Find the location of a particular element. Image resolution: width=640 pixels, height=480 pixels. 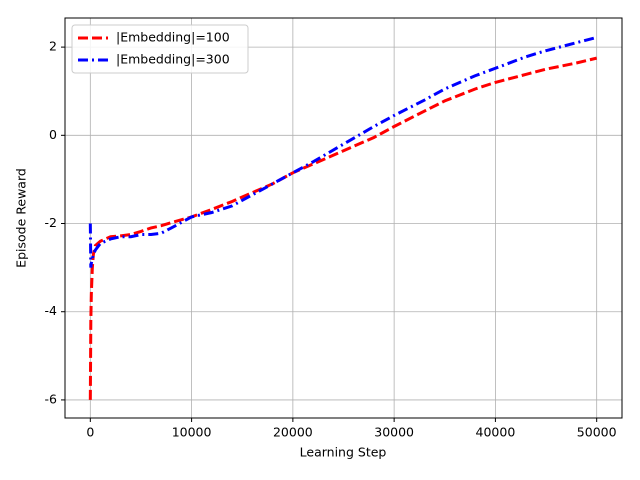

legend-label: |Embedding|=300 is located at coordinates (173, 59).